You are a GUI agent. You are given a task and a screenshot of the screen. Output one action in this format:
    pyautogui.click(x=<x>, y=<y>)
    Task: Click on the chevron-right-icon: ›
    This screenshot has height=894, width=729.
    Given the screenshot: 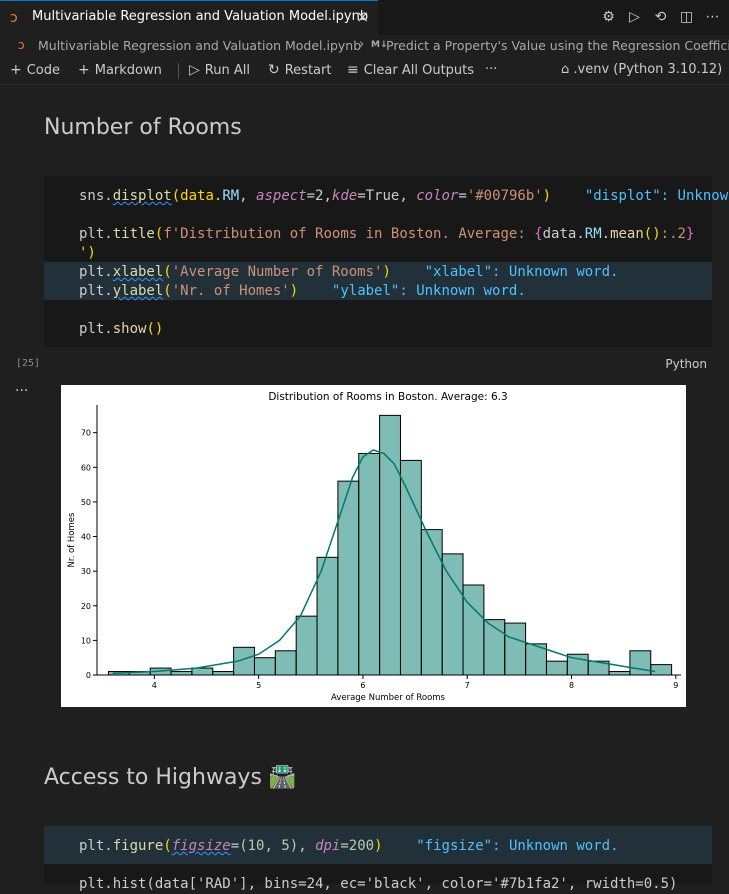 What is the action you would take?
    pyautogui.click(x=362, y=44)
    